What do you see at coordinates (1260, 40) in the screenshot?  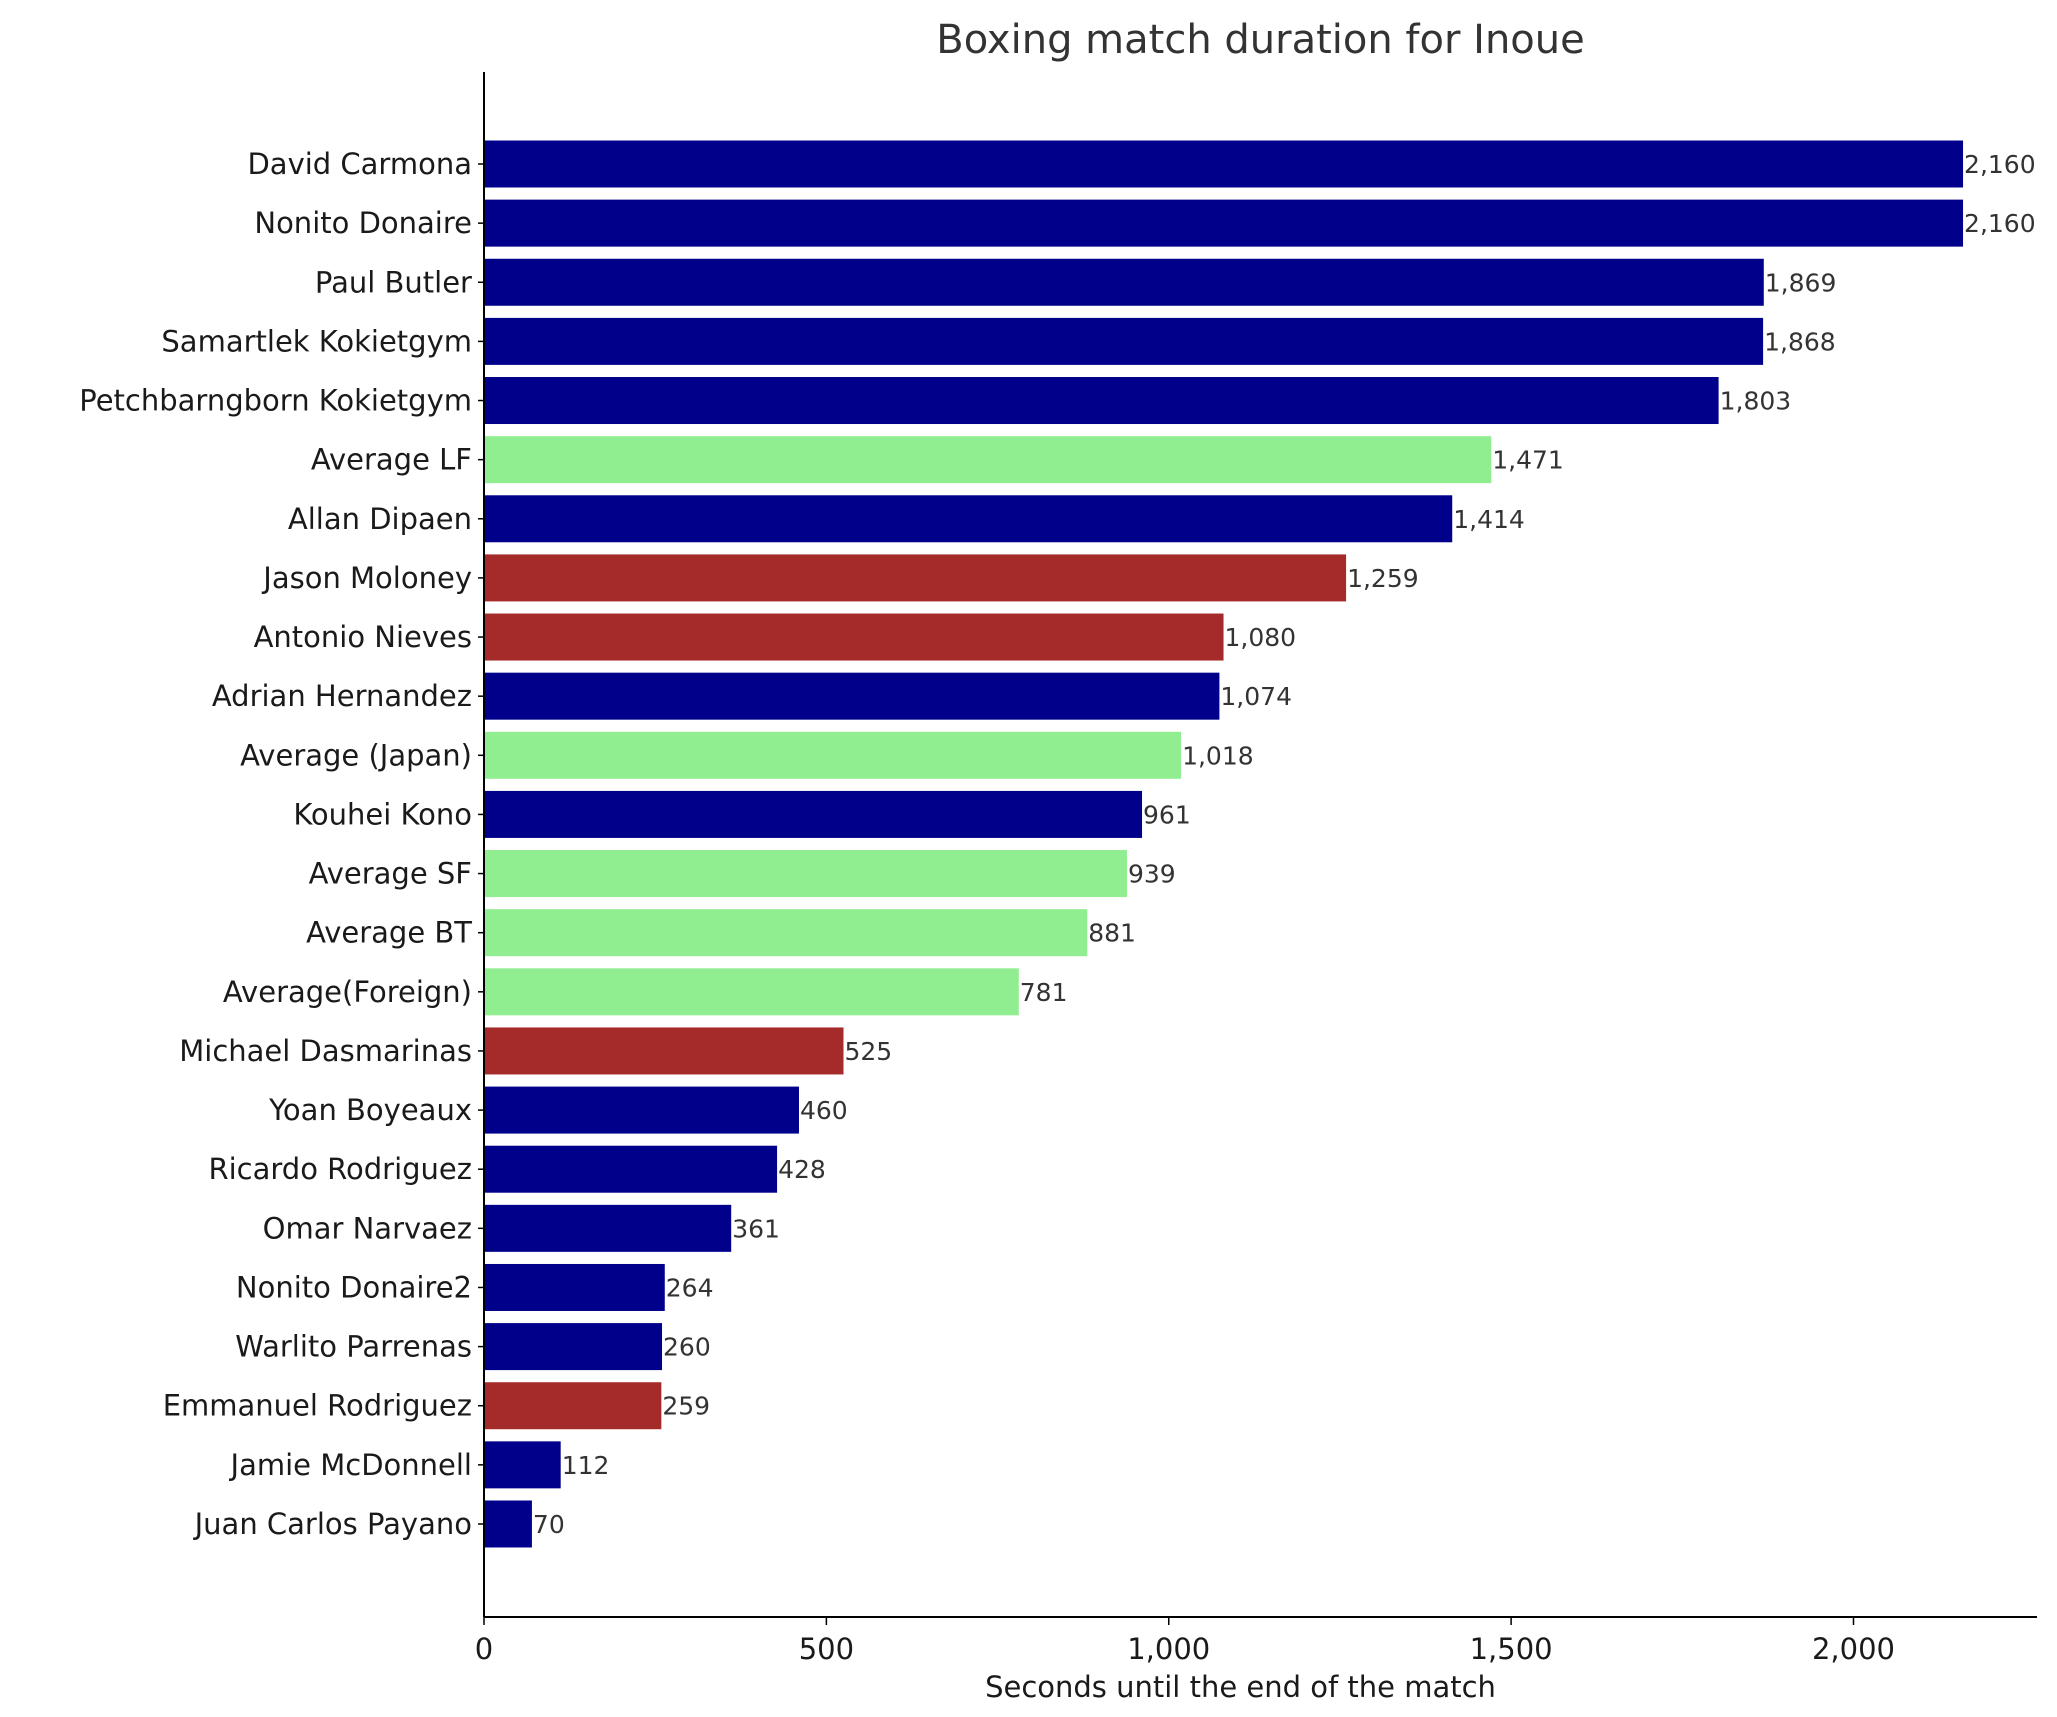 I see `chart-title: Boxing match duration for Inoue` at bounding box center [1260, 40].